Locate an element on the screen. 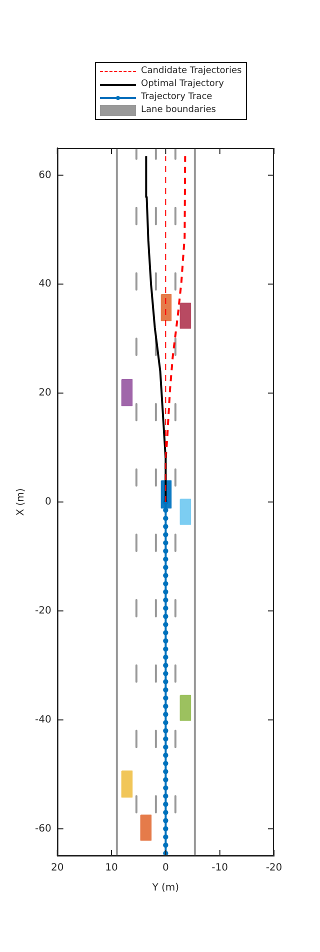  y-tick-label: 60 is located at coordinates (45, 175).